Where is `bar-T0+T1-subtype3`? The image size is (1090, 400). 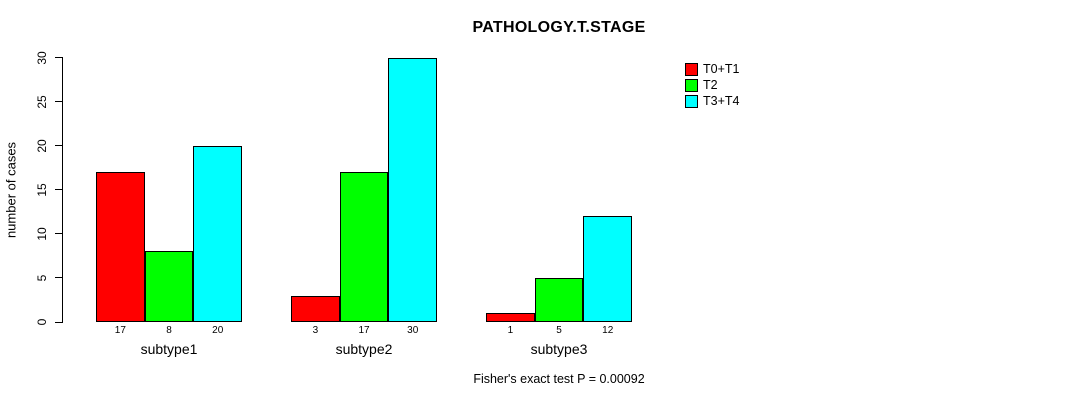
bar-T0+T1-subtype3 is located at coordinates (510, 317).